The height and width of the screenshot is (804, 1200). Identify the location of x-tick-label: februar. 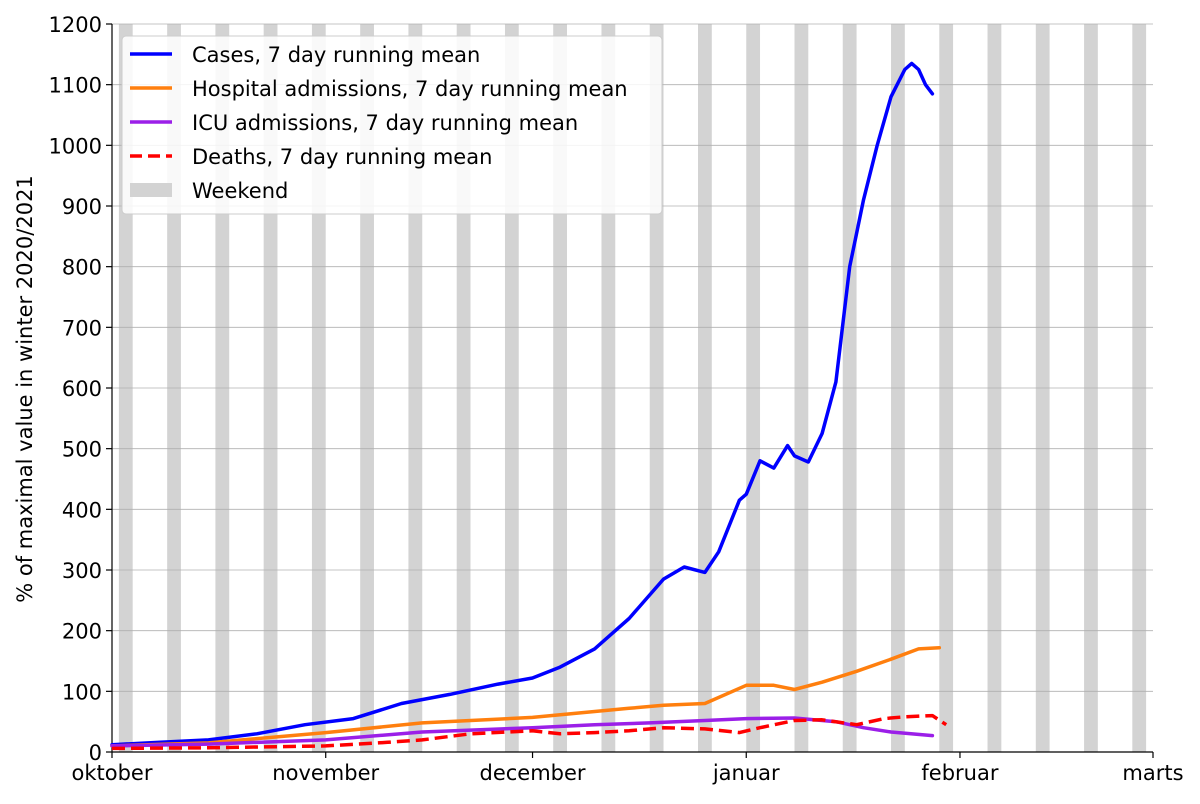
(959, 773).